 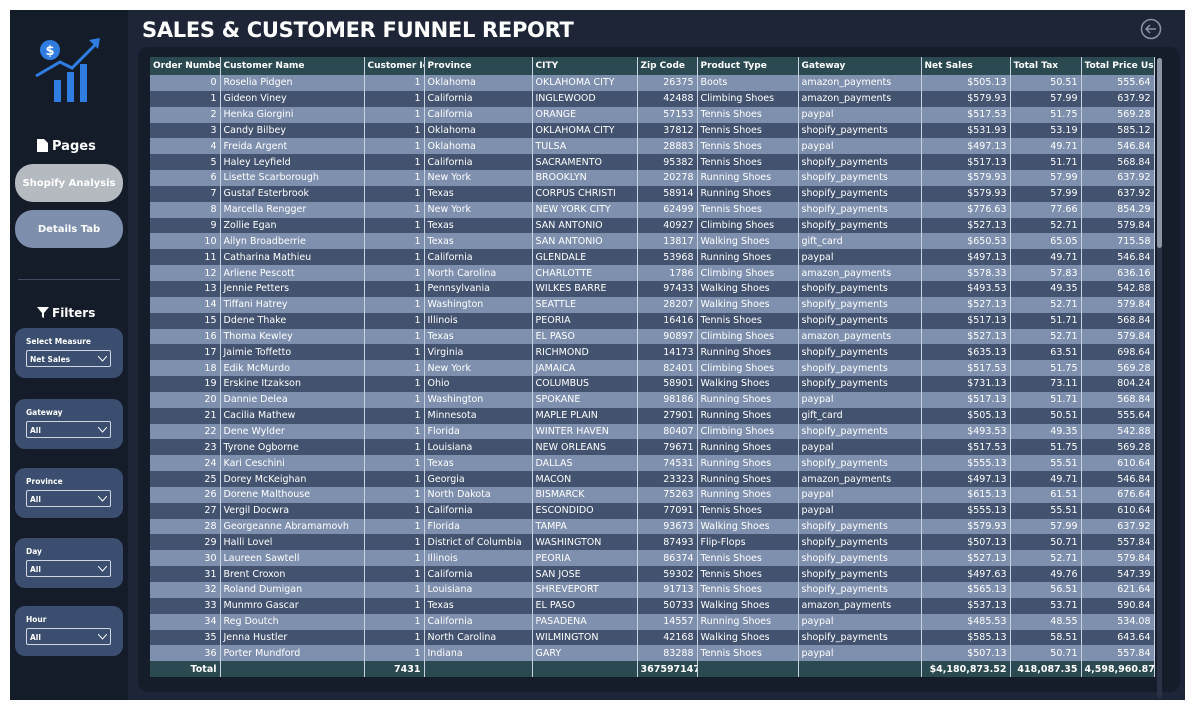 I want to click on table-cell: $527.13, so click(x=966, y=336).